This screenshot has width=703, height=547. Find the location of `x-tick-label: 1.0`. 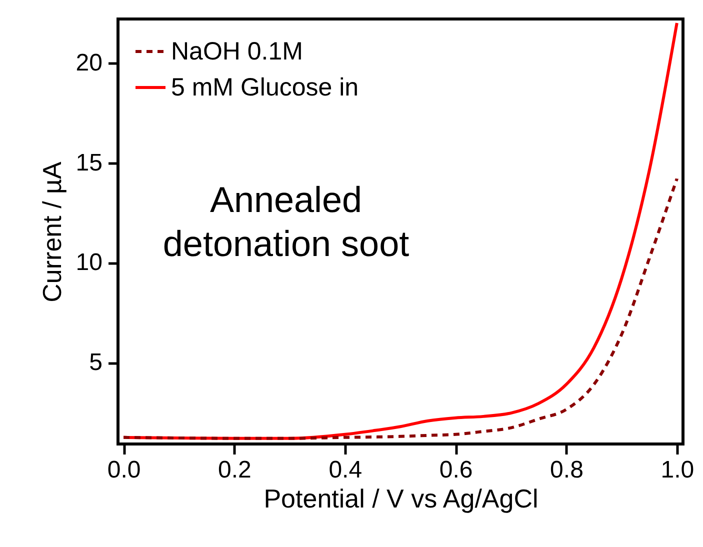

x-tick-label: 1.0 is located at coordinates (677, 470).